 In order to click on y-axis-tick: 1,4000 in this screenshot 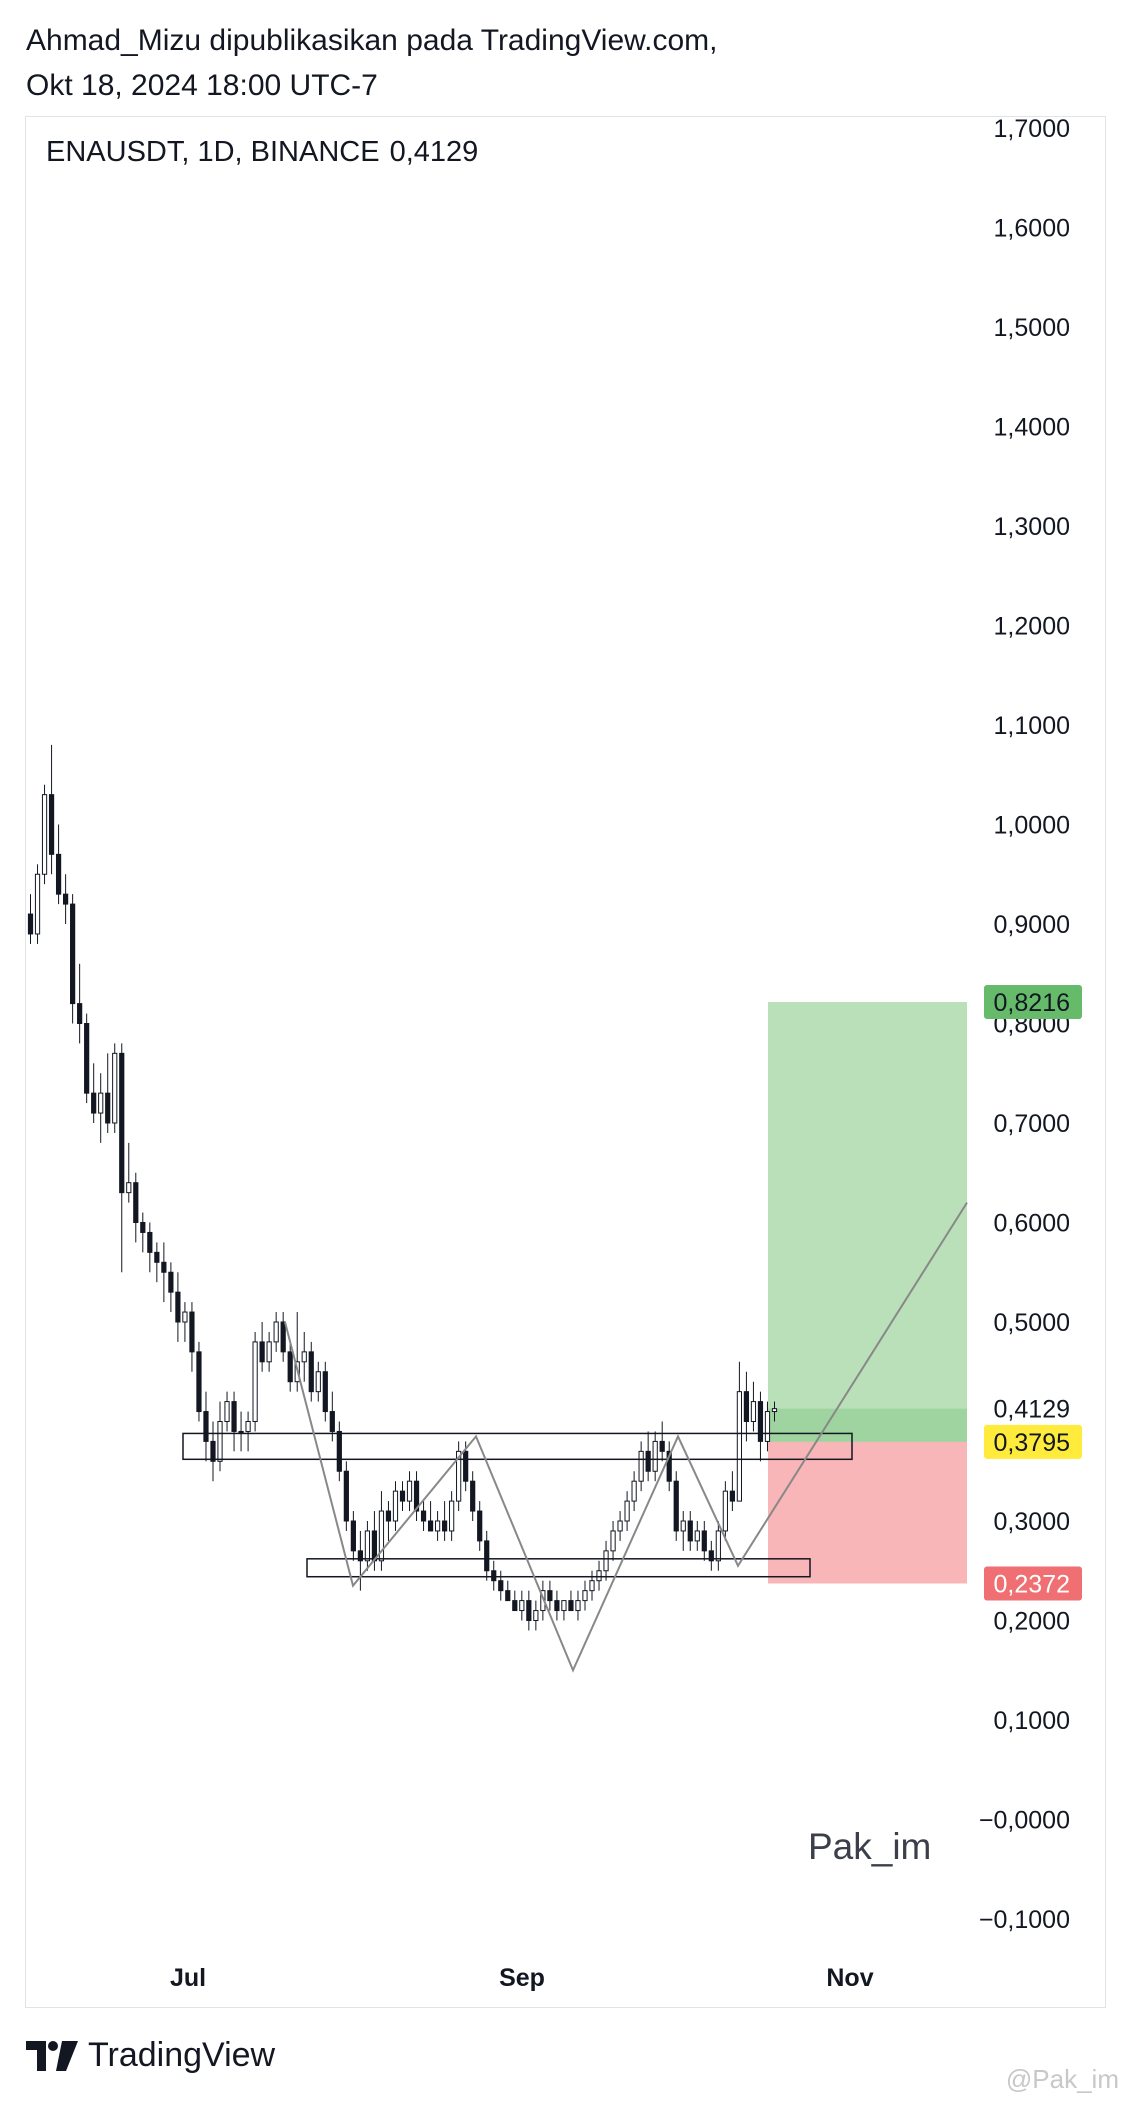, I will do `click(1032, 428)`.